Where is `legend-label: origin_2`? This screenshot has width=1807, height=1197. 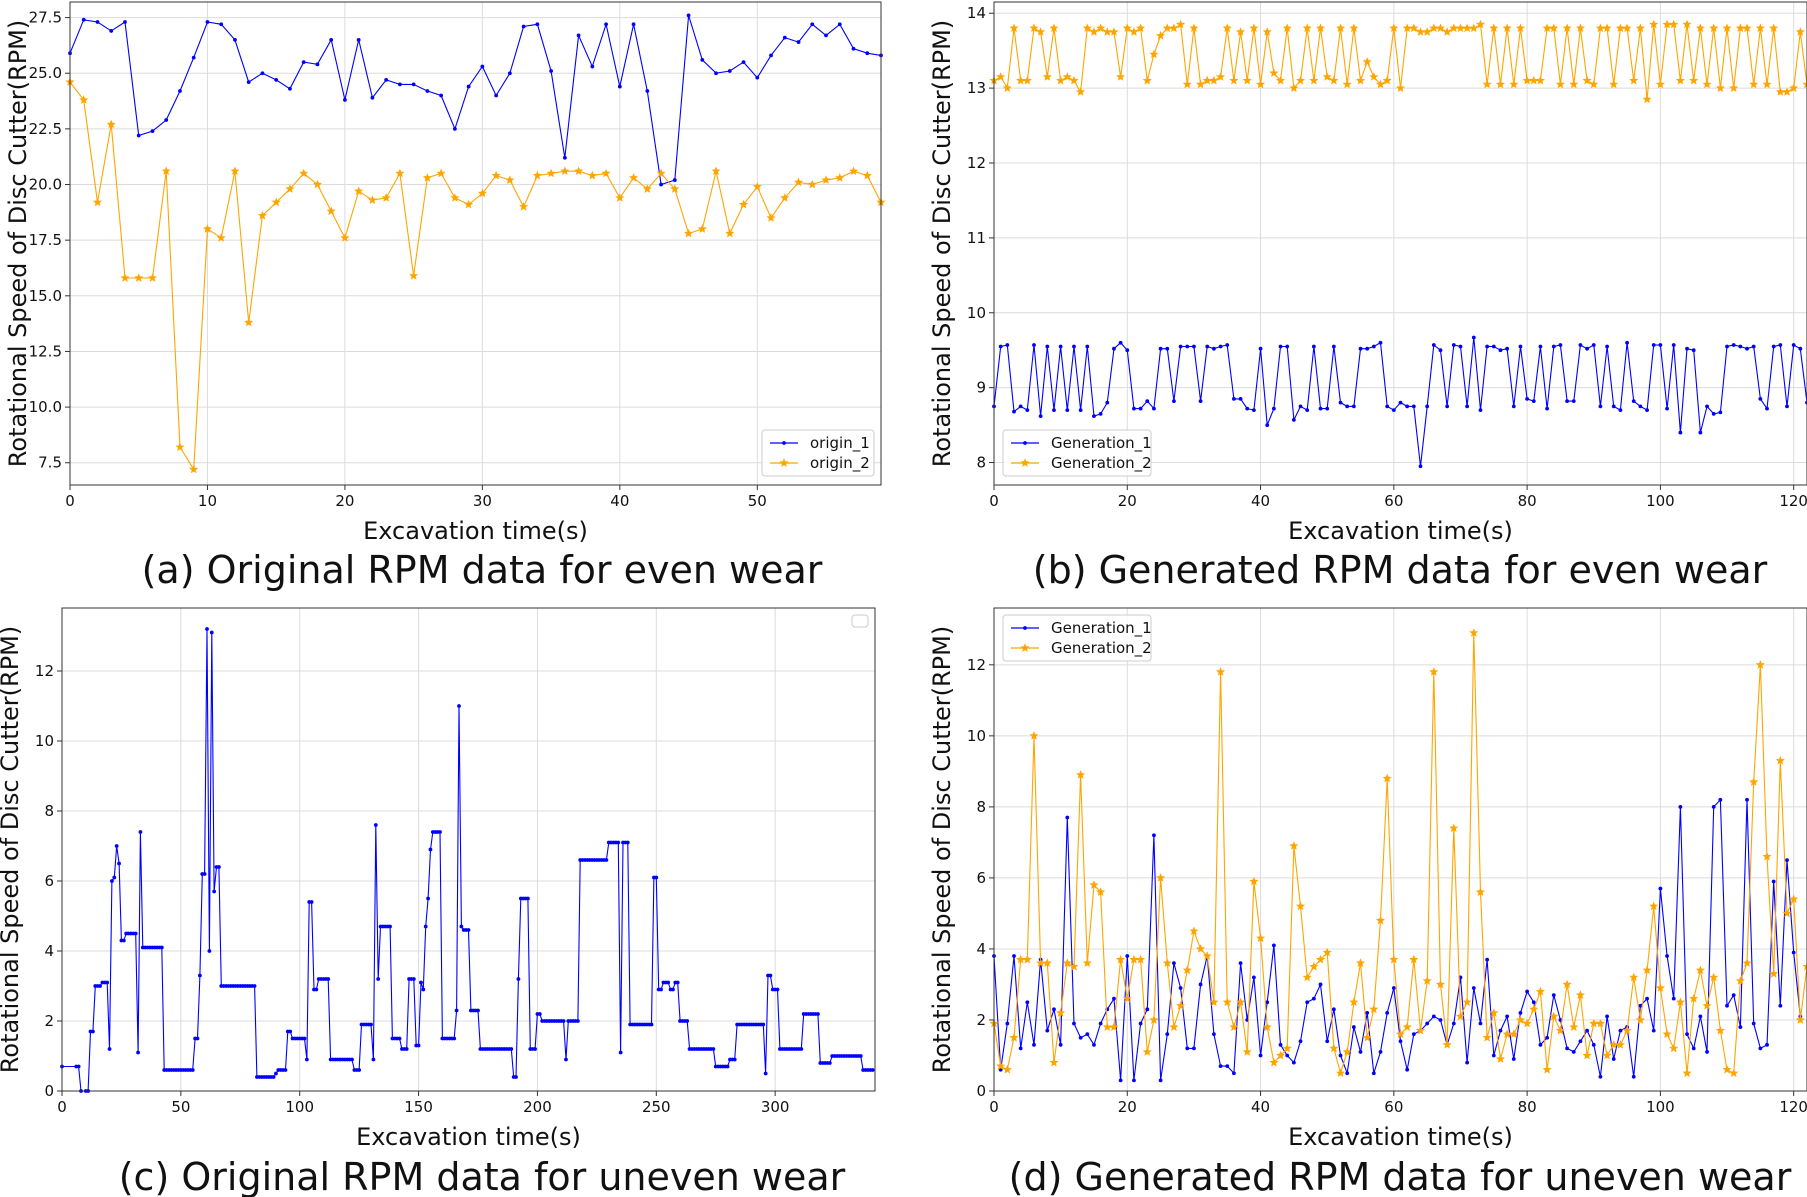 legend-label: origin_2 is located at coordinates (840, 463).